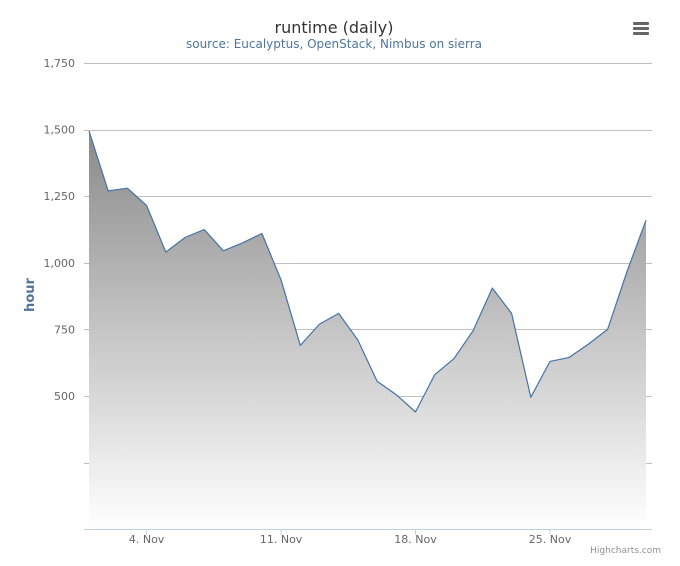 The image size is (680, 566). I want to click on x-axis-labels: 4. Nov 11. Nov 18. Nov 25. Nov, so click(350, 537).